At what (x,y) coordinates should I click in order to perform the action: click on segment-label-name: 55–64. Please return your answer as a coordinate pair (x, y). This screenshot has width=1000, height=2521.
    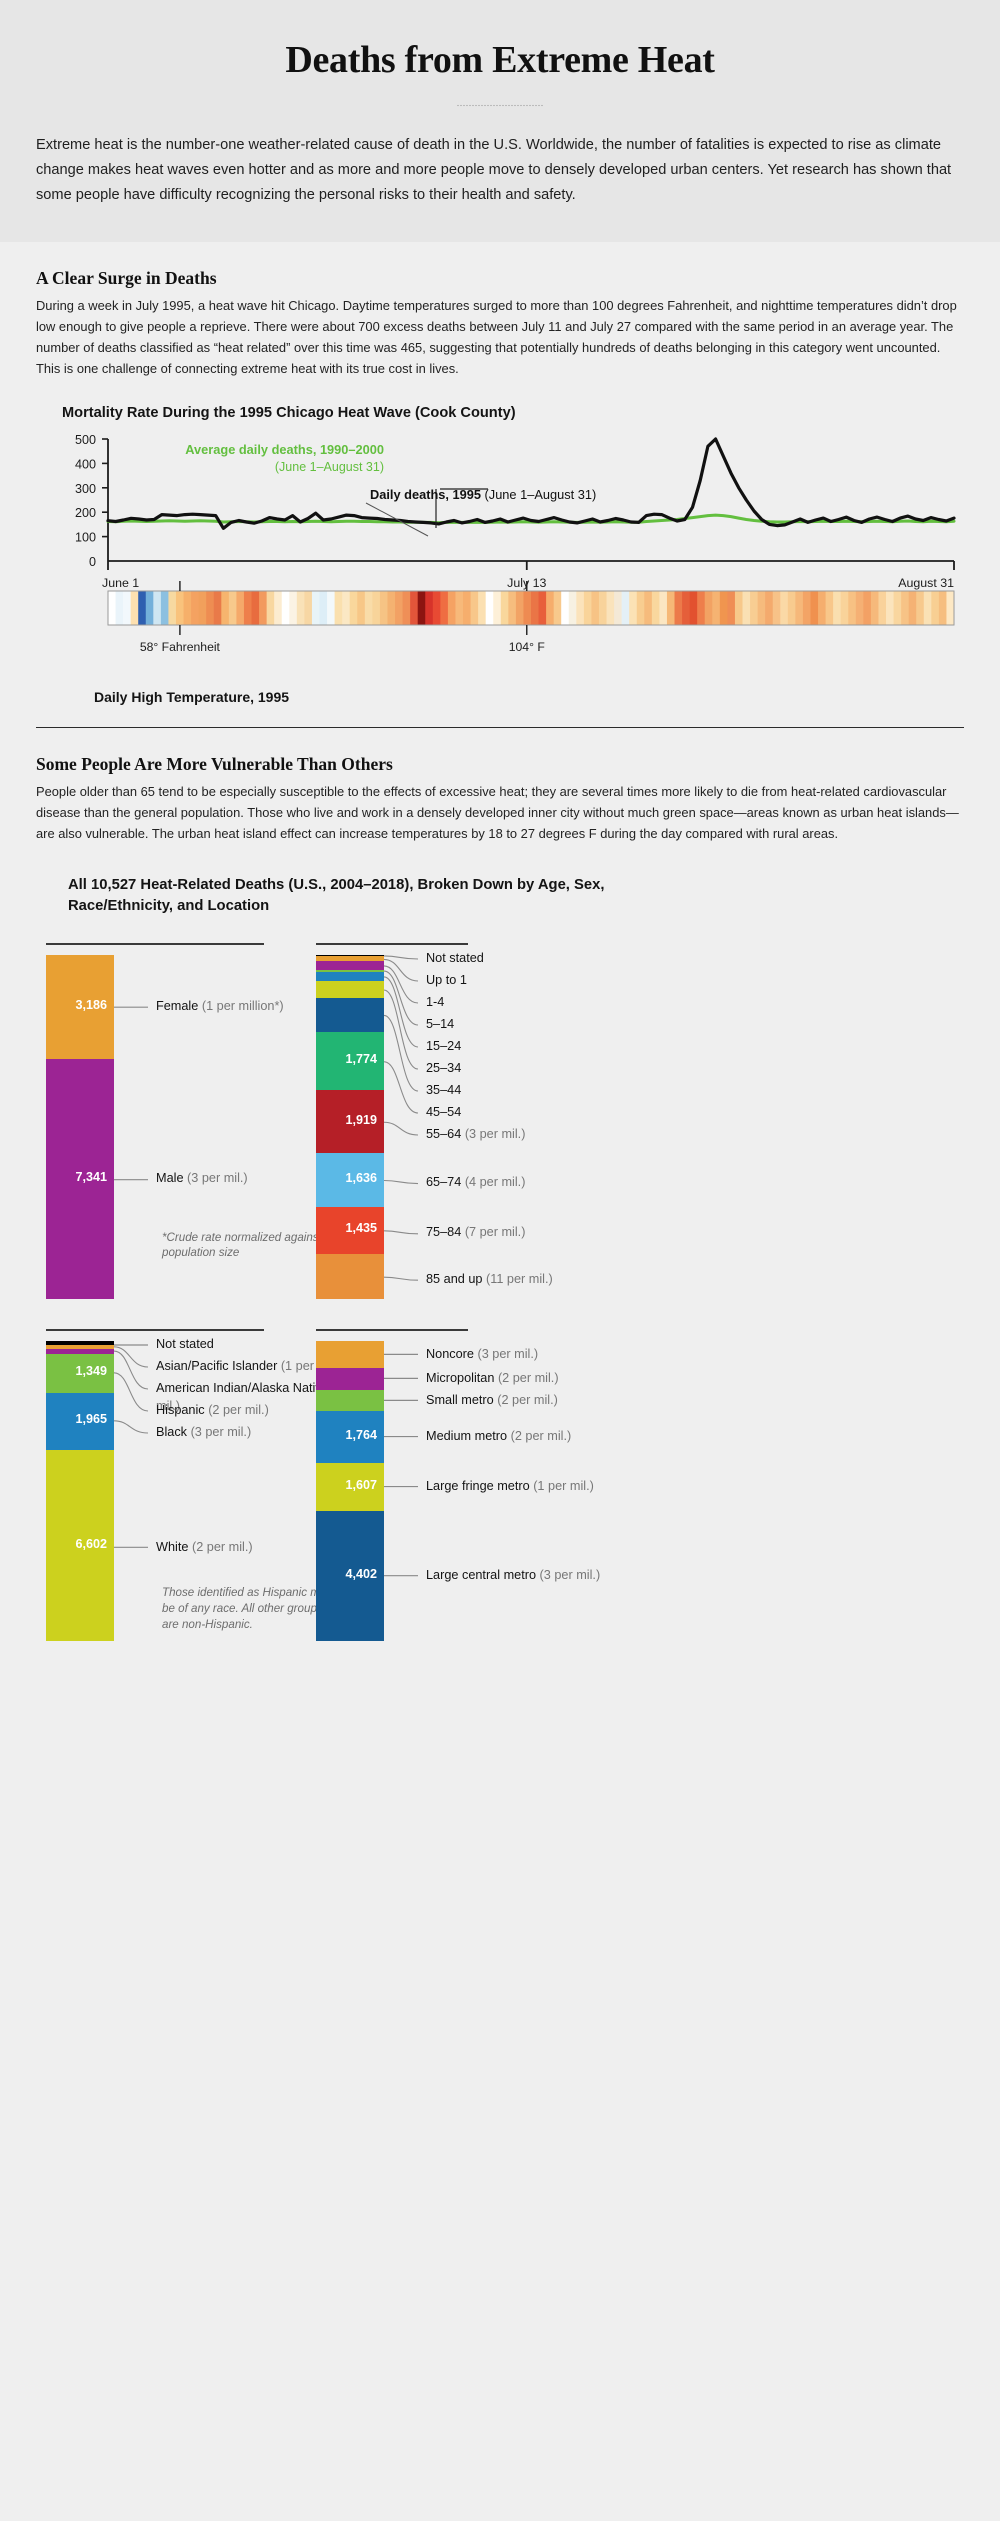
    Looking at the image, I should click on (444, 1133).